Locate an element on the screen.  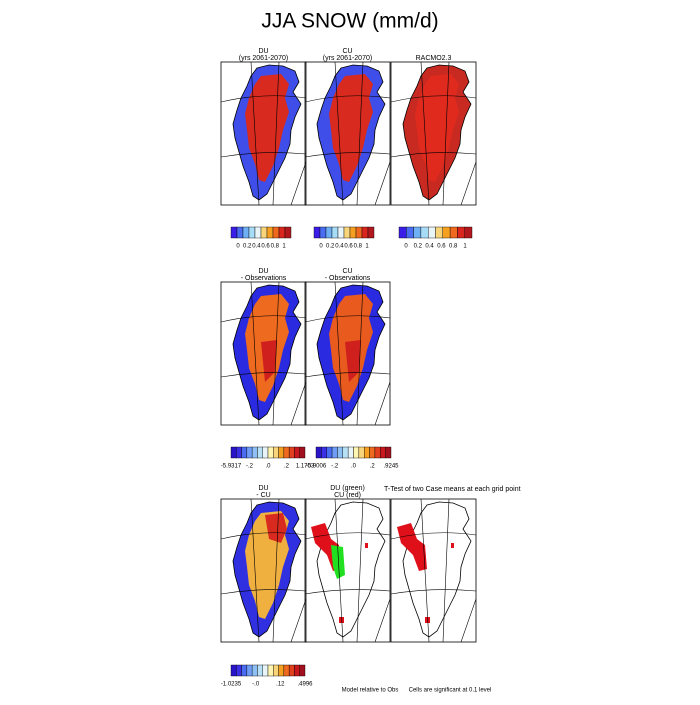
colorbar-label: 0.2 is located at coordinates (418, 247).